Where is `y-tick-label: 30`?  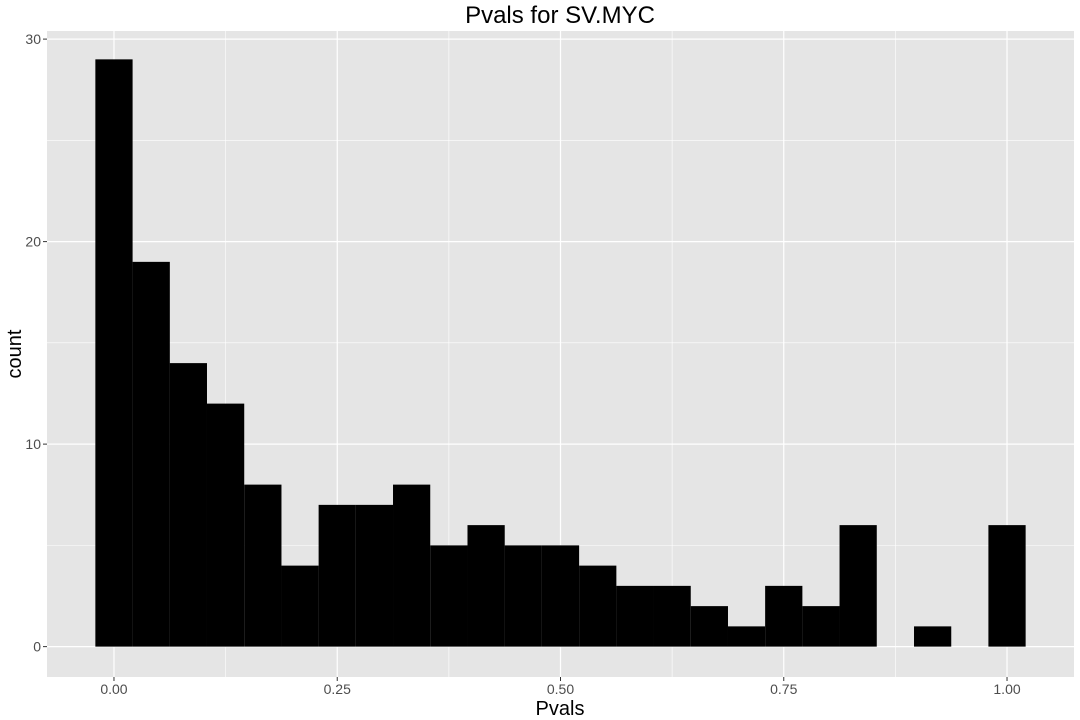
y-tick-label: 30 is located at coordinates (33, 39).